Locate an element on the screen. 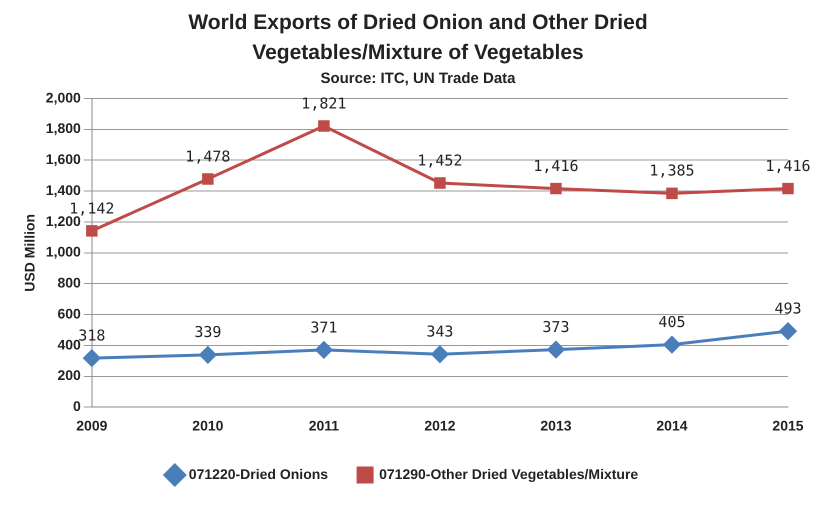 The width and height of the screenshot is (836, 516). y-tick-label: 1,400 is located at coordinates (64, 190).